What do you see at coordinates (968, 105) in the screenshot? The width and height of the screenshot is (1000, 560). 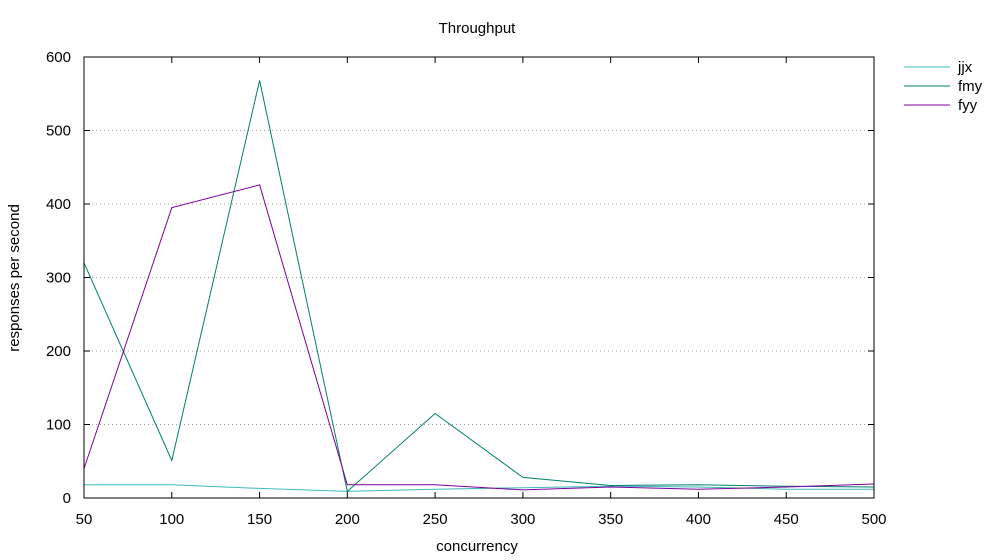 I see `legend-label-fyy: fyy` at bounding box center [968, 105].